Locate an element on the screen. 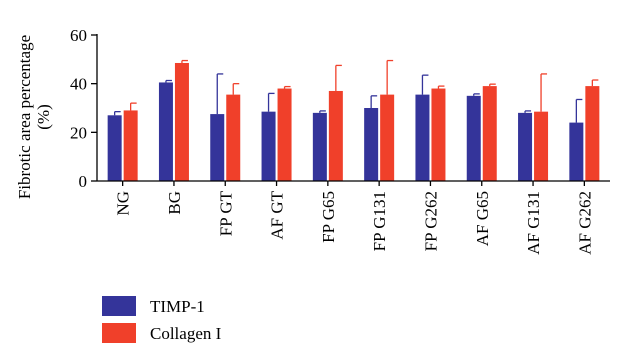  y-axis: 0 20 40 60 is located at coordinates (84, 108).